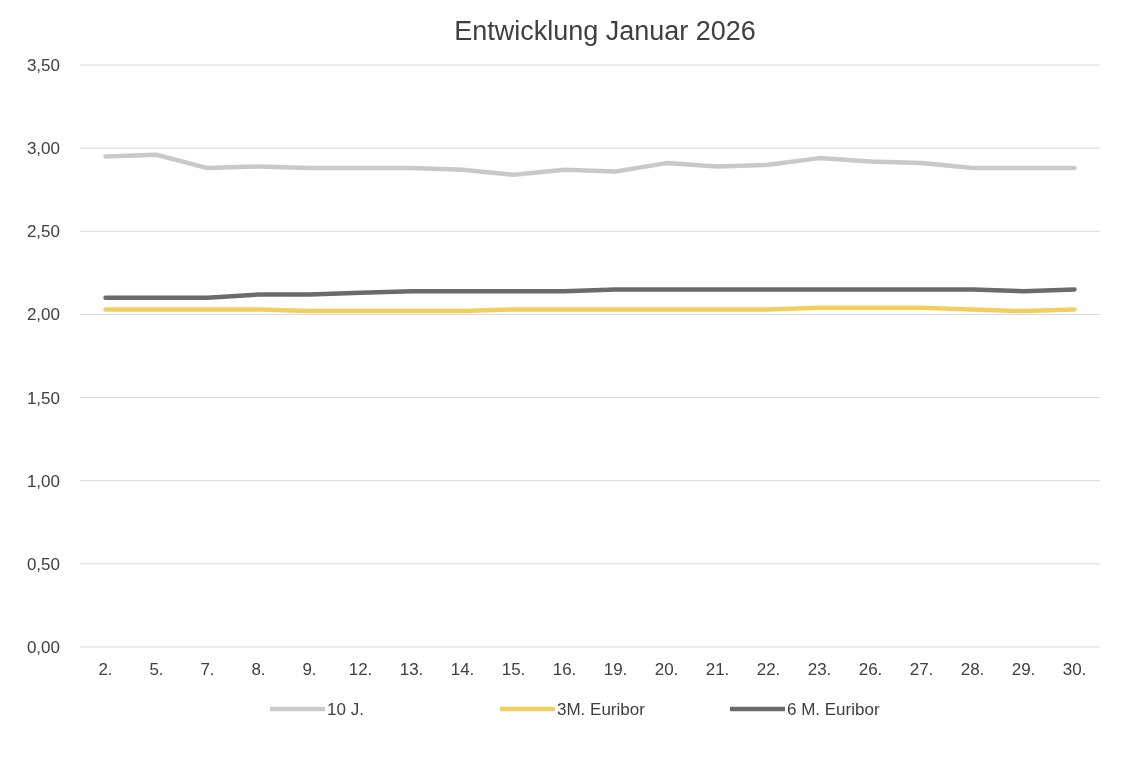  What do you see at coordinates (666, 669) in the screenshot?
I see `x-tick-label: 20.` at bounding box center [666, 669].